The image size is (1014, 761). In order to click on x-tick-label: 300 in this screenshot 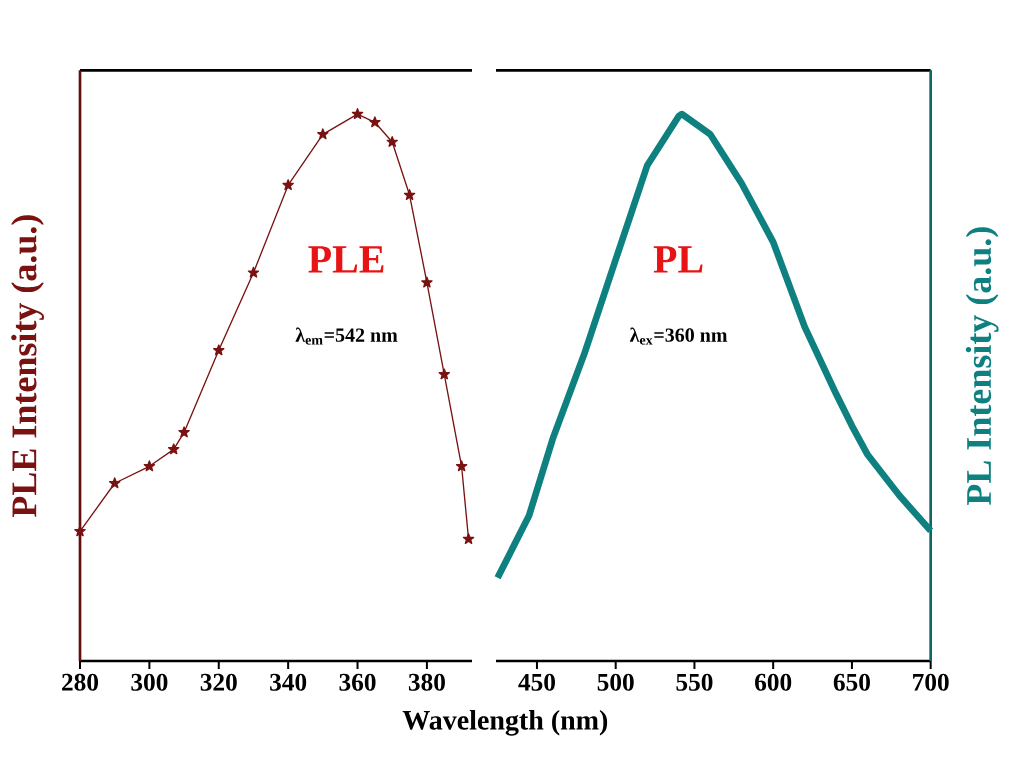, I will do `click(149, 682)`.